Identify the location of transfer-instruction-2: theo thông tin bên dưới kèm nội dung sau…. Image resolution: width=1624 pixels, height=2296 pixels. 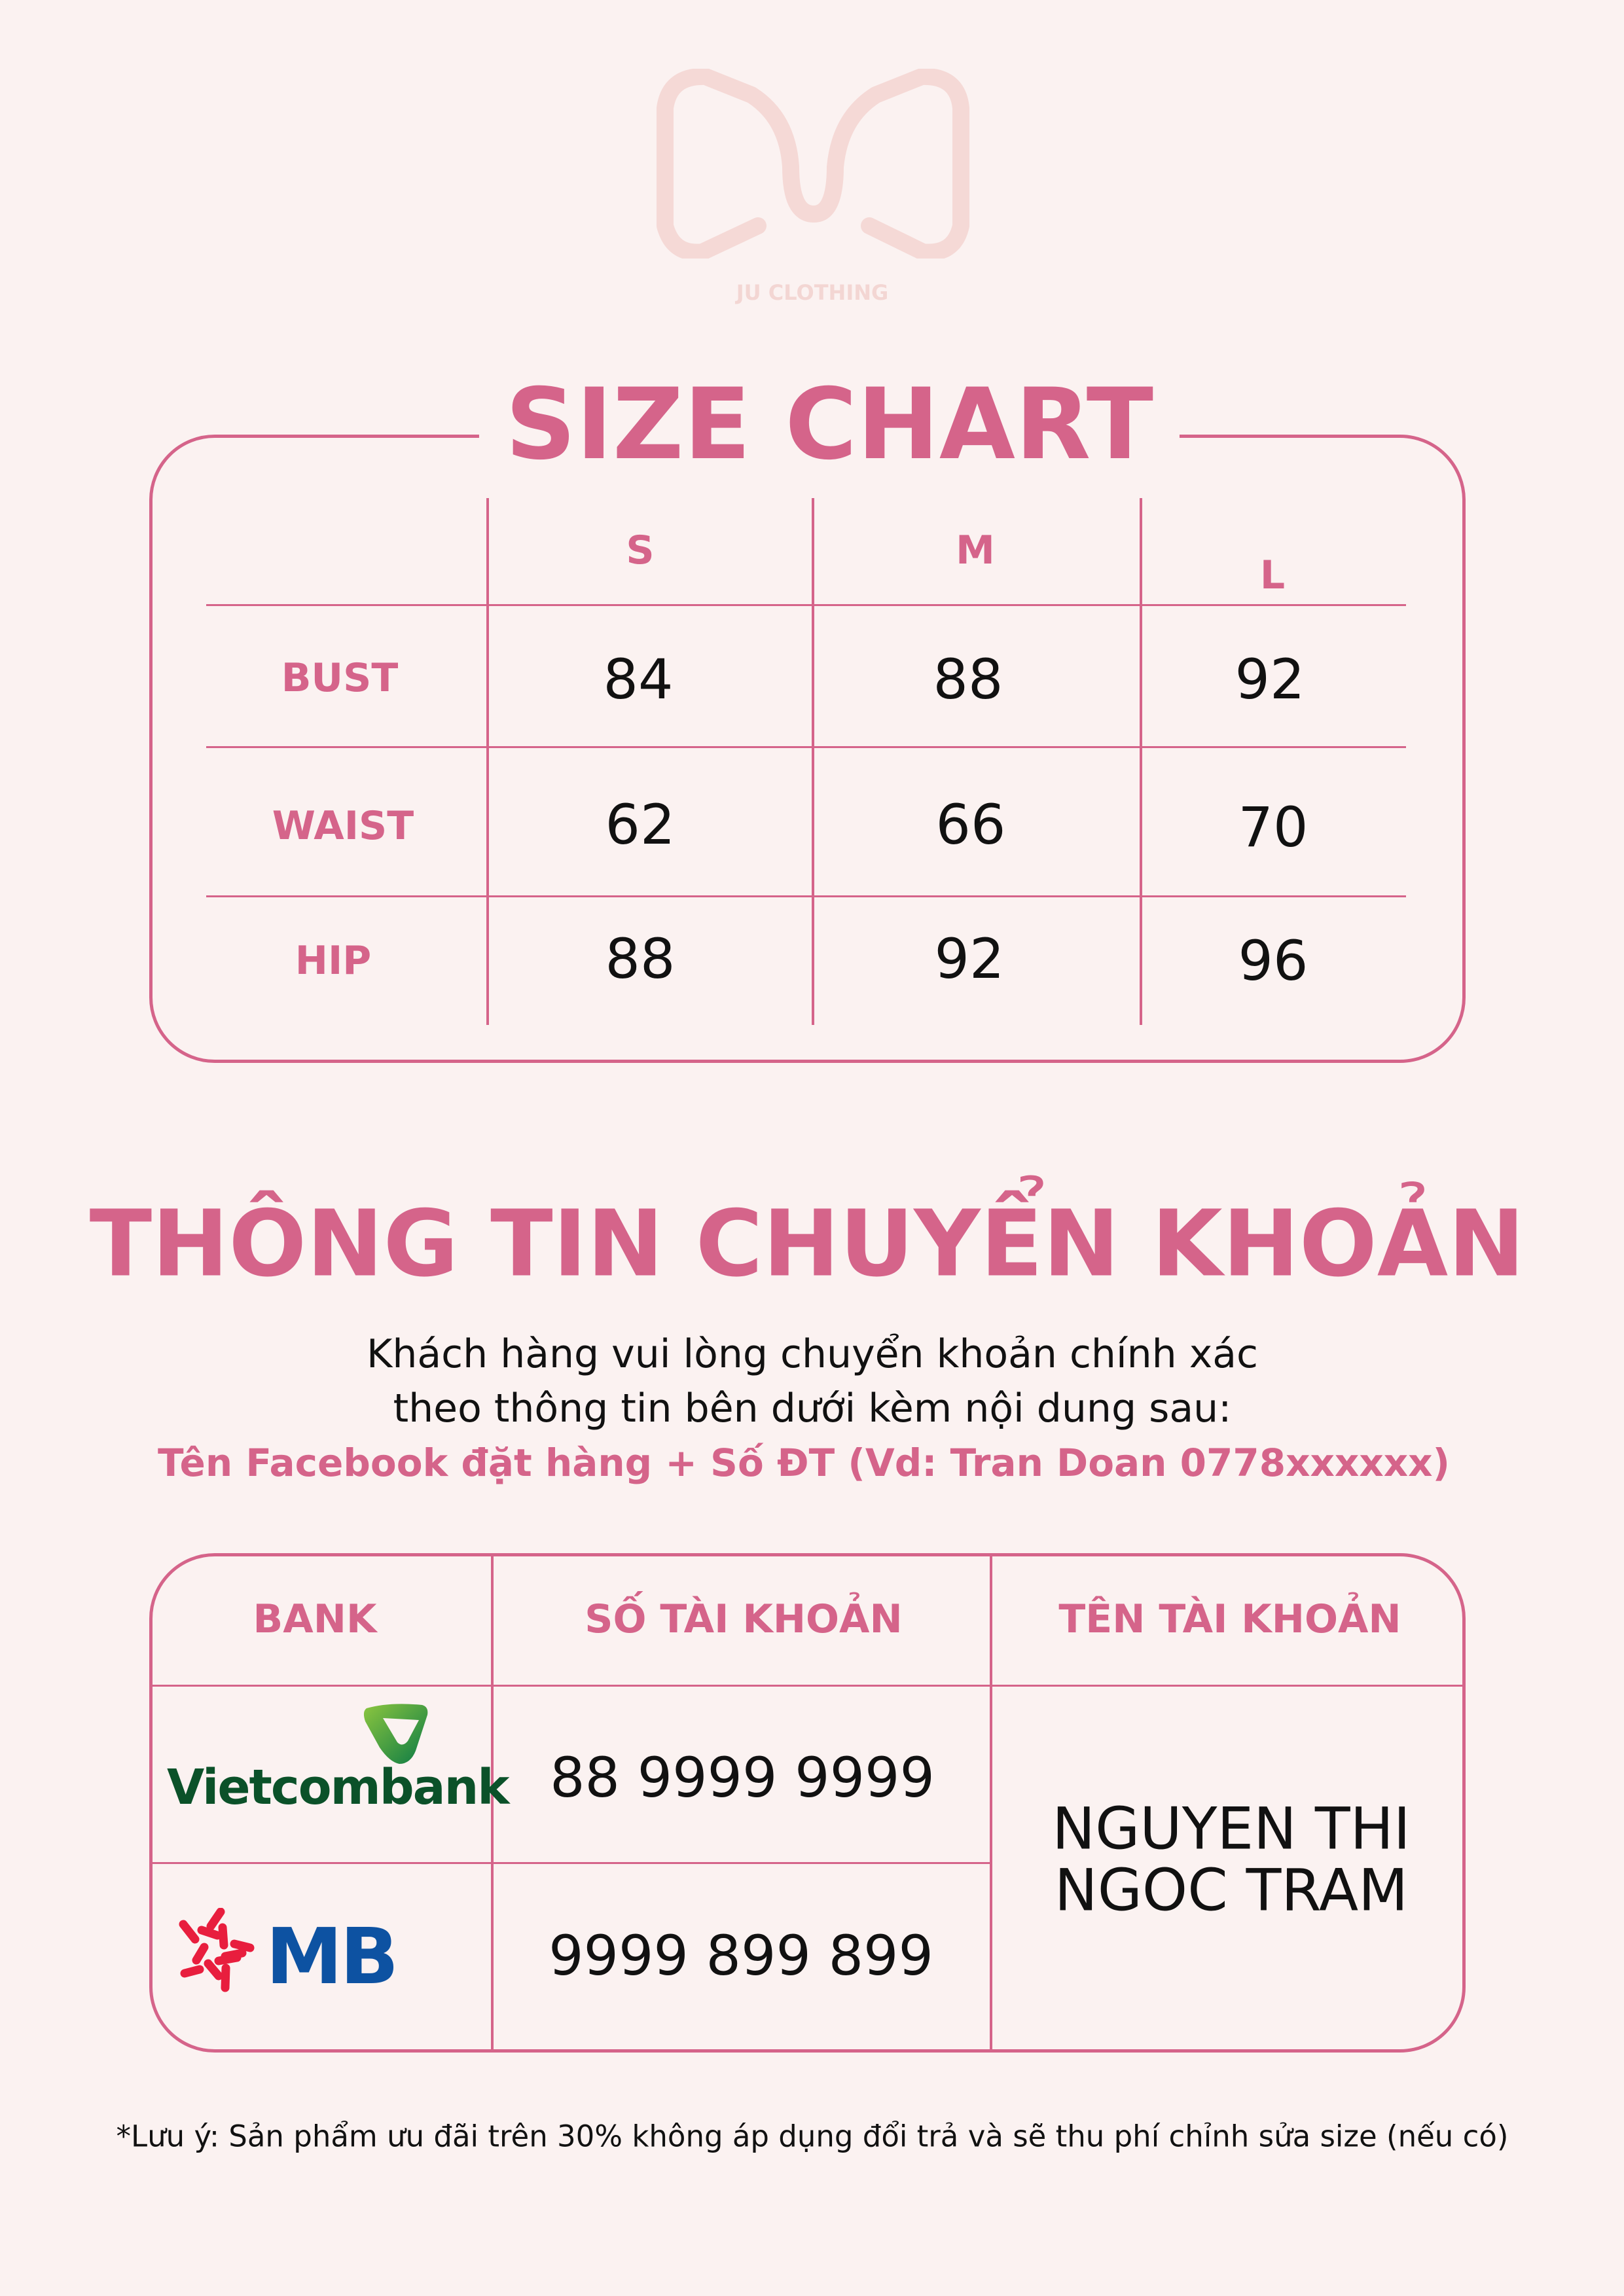
(813, 1408).